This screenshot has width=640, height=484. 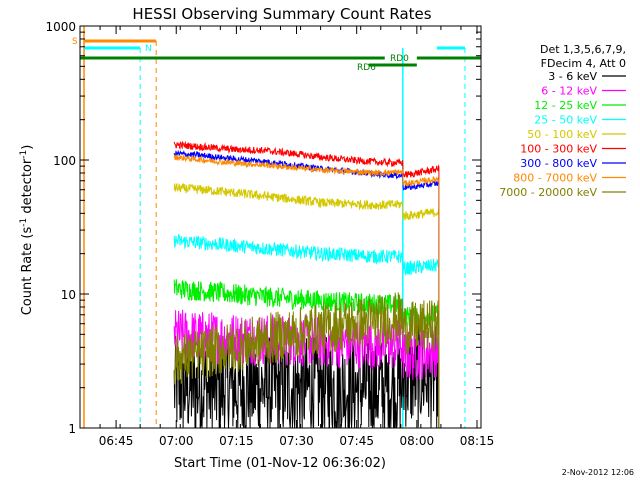 I want to click on y-tick-label-1: 10, so click(x=68, y=295).